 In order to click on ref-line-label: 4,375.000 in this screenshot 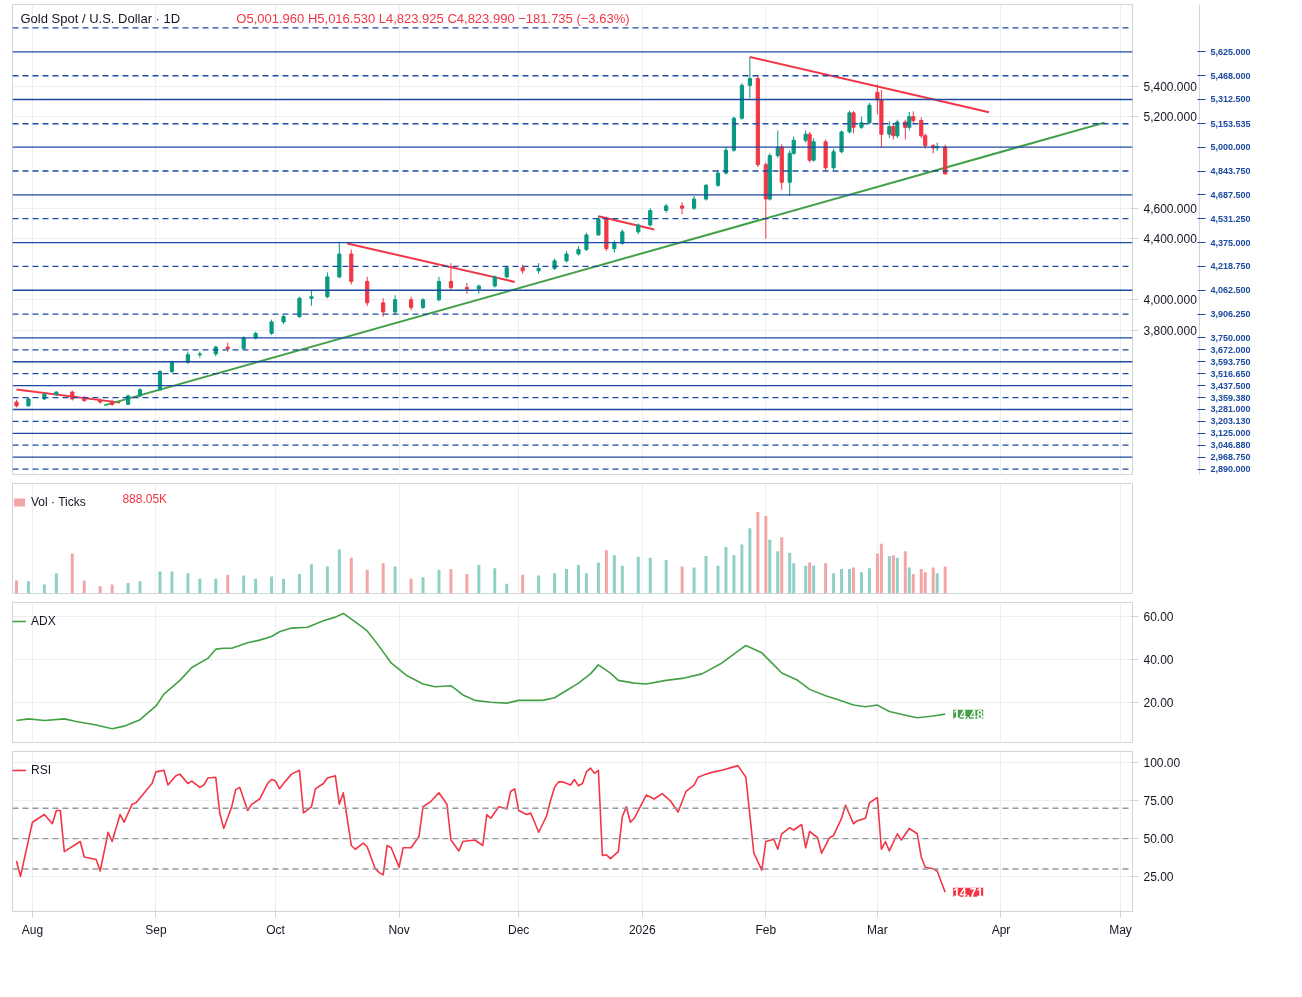, I will do `click(1230, 242)`.